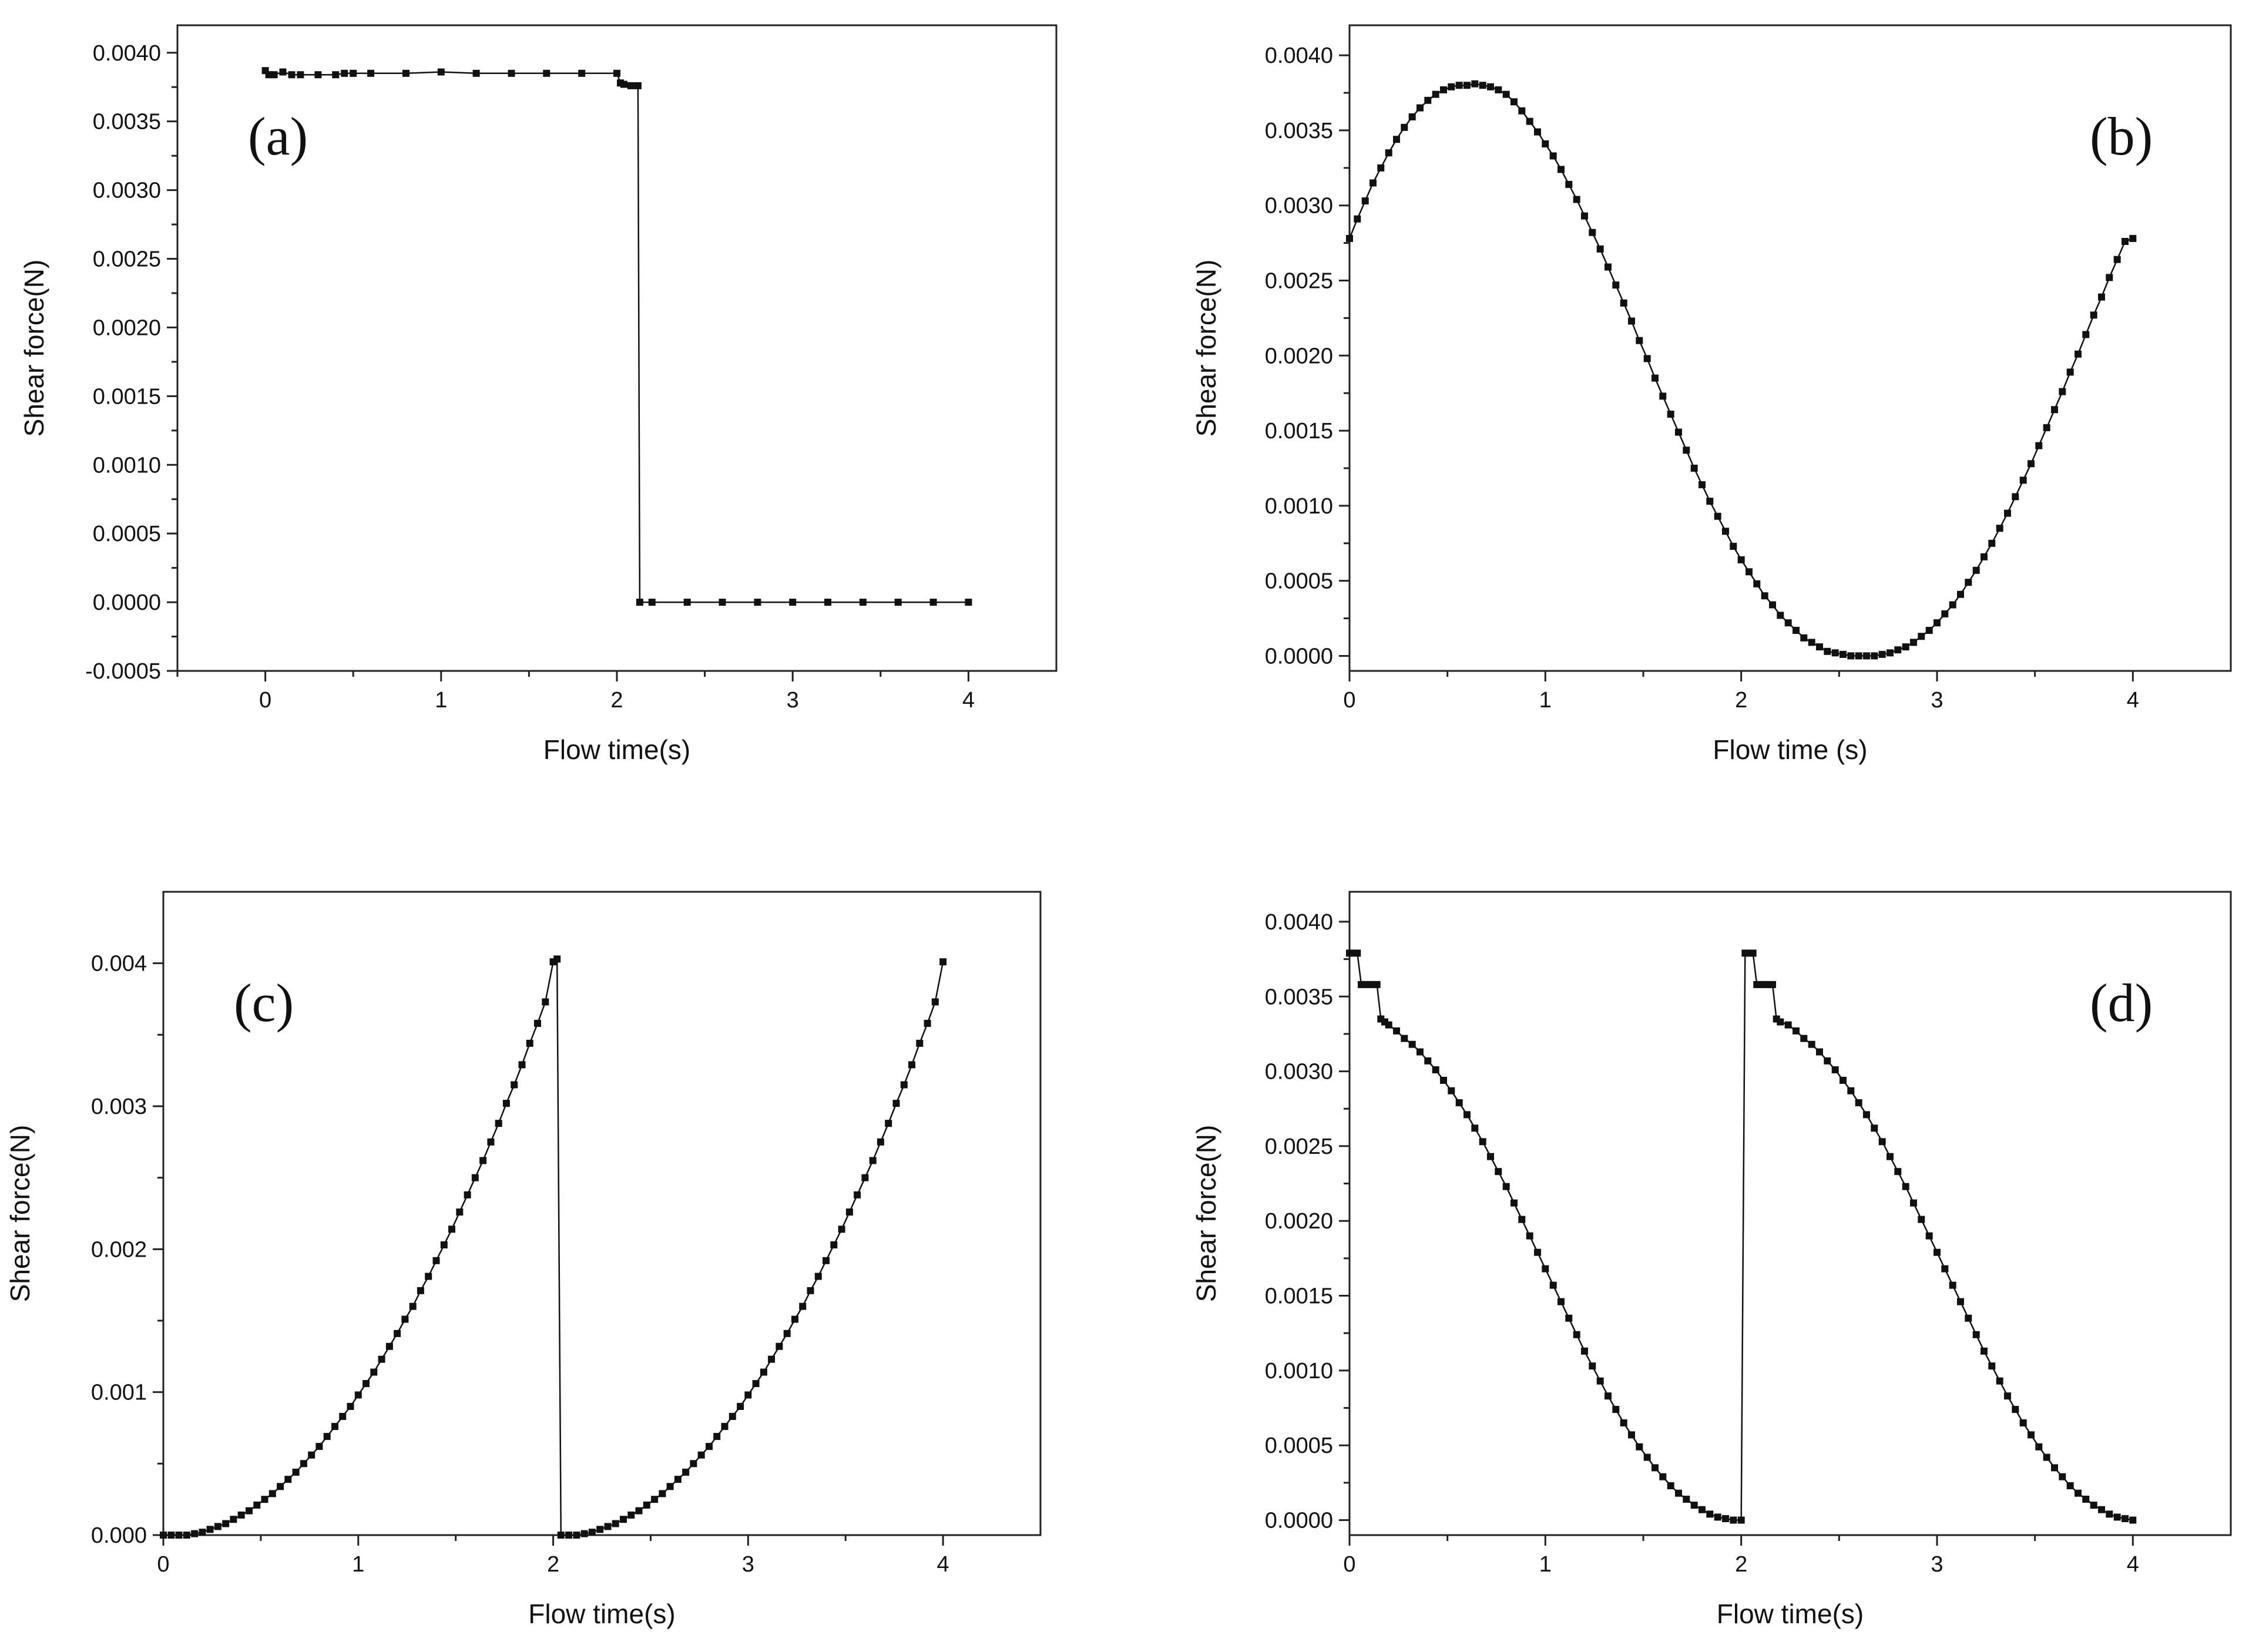 The height and width of the screenshot is (1652, 2249). I want to click on y-tick-label: 0.0030, so click(1299, 1072).